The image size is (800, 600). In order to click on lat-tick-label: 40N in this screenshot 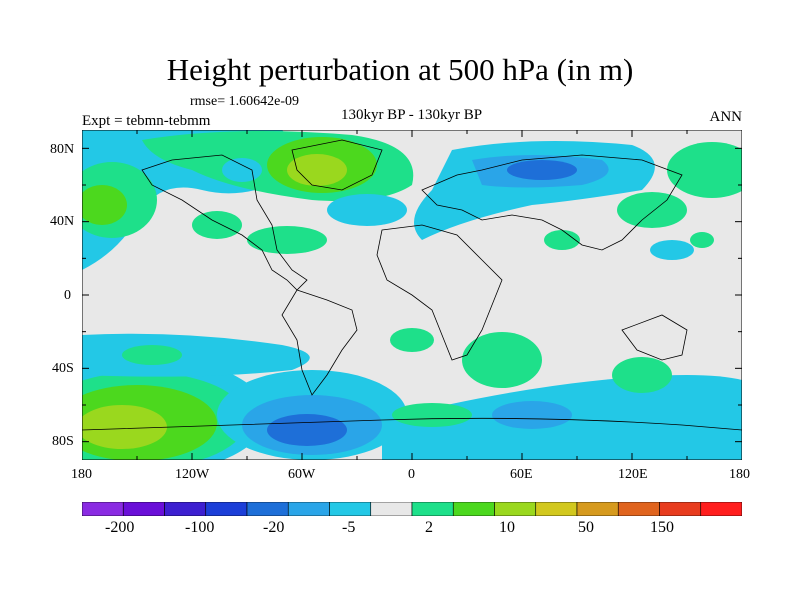, I will do `click(62, 221)`.